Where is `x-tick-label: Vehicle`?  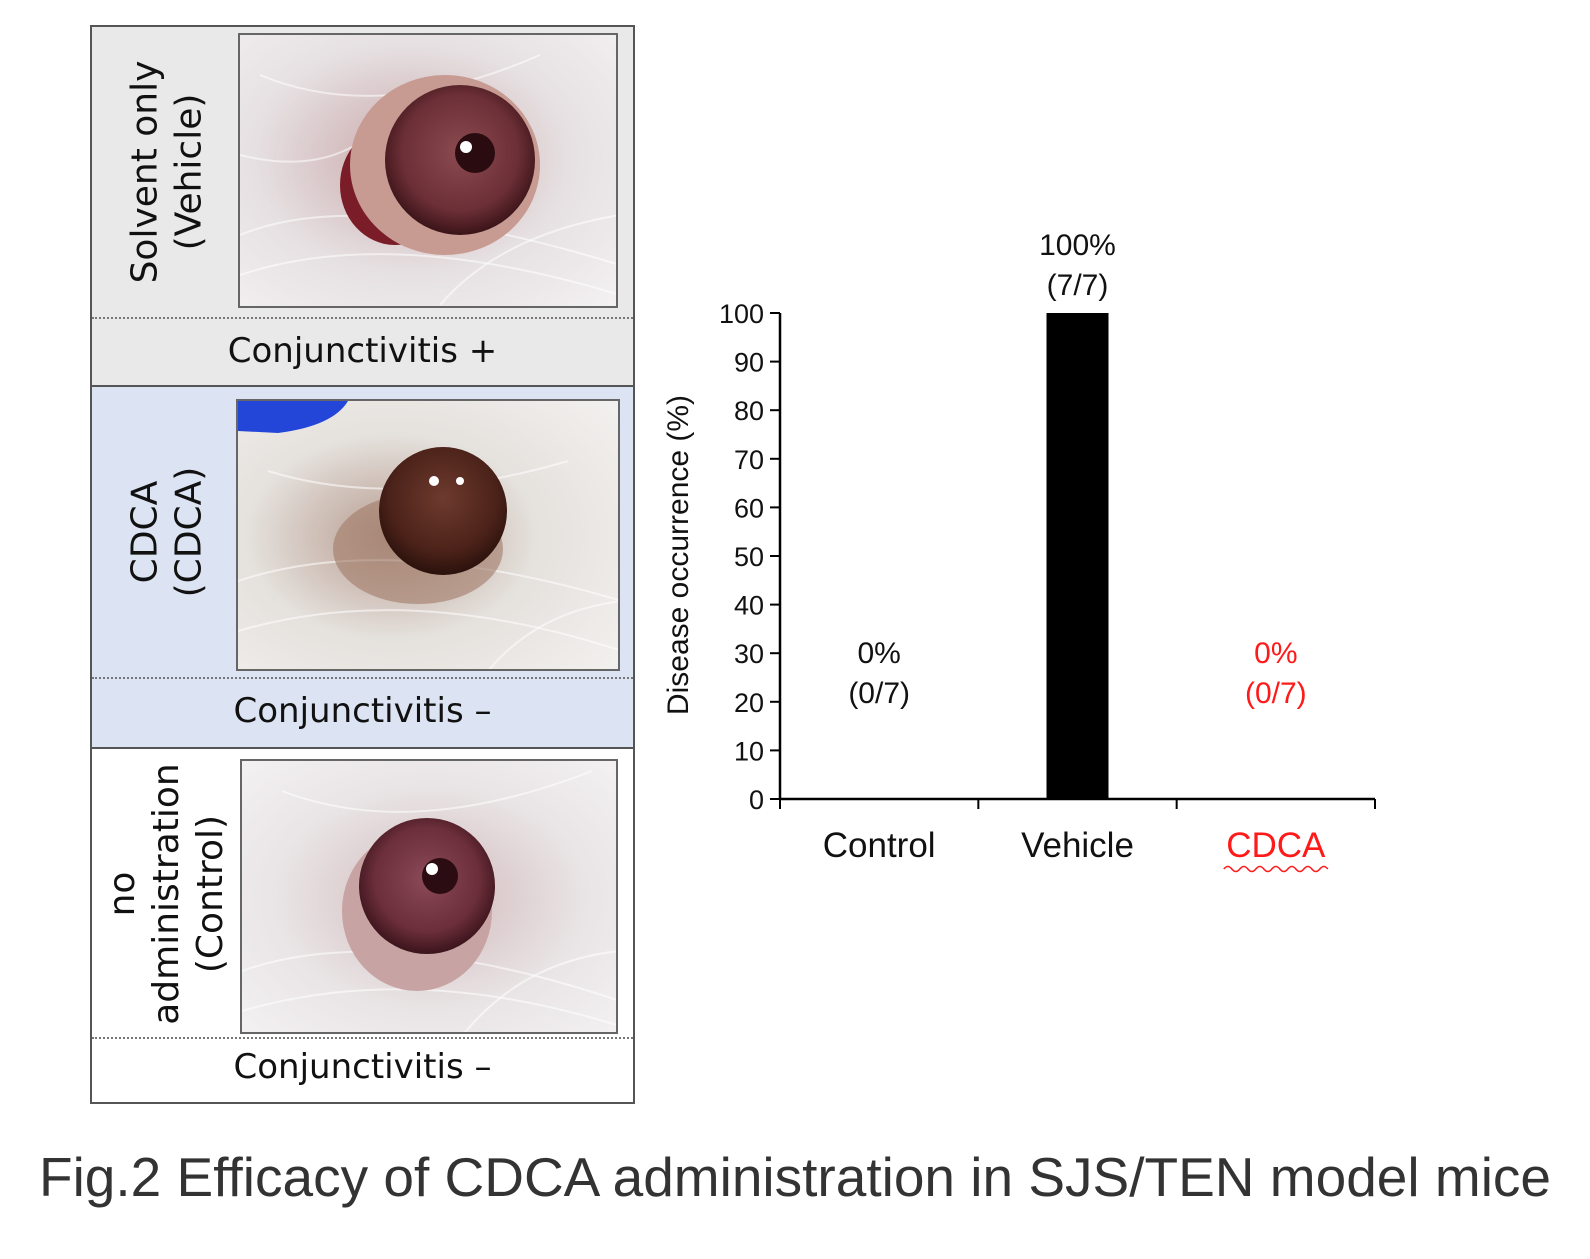
x-tick-label: Vehicle is located at coordinates (1077, 845).